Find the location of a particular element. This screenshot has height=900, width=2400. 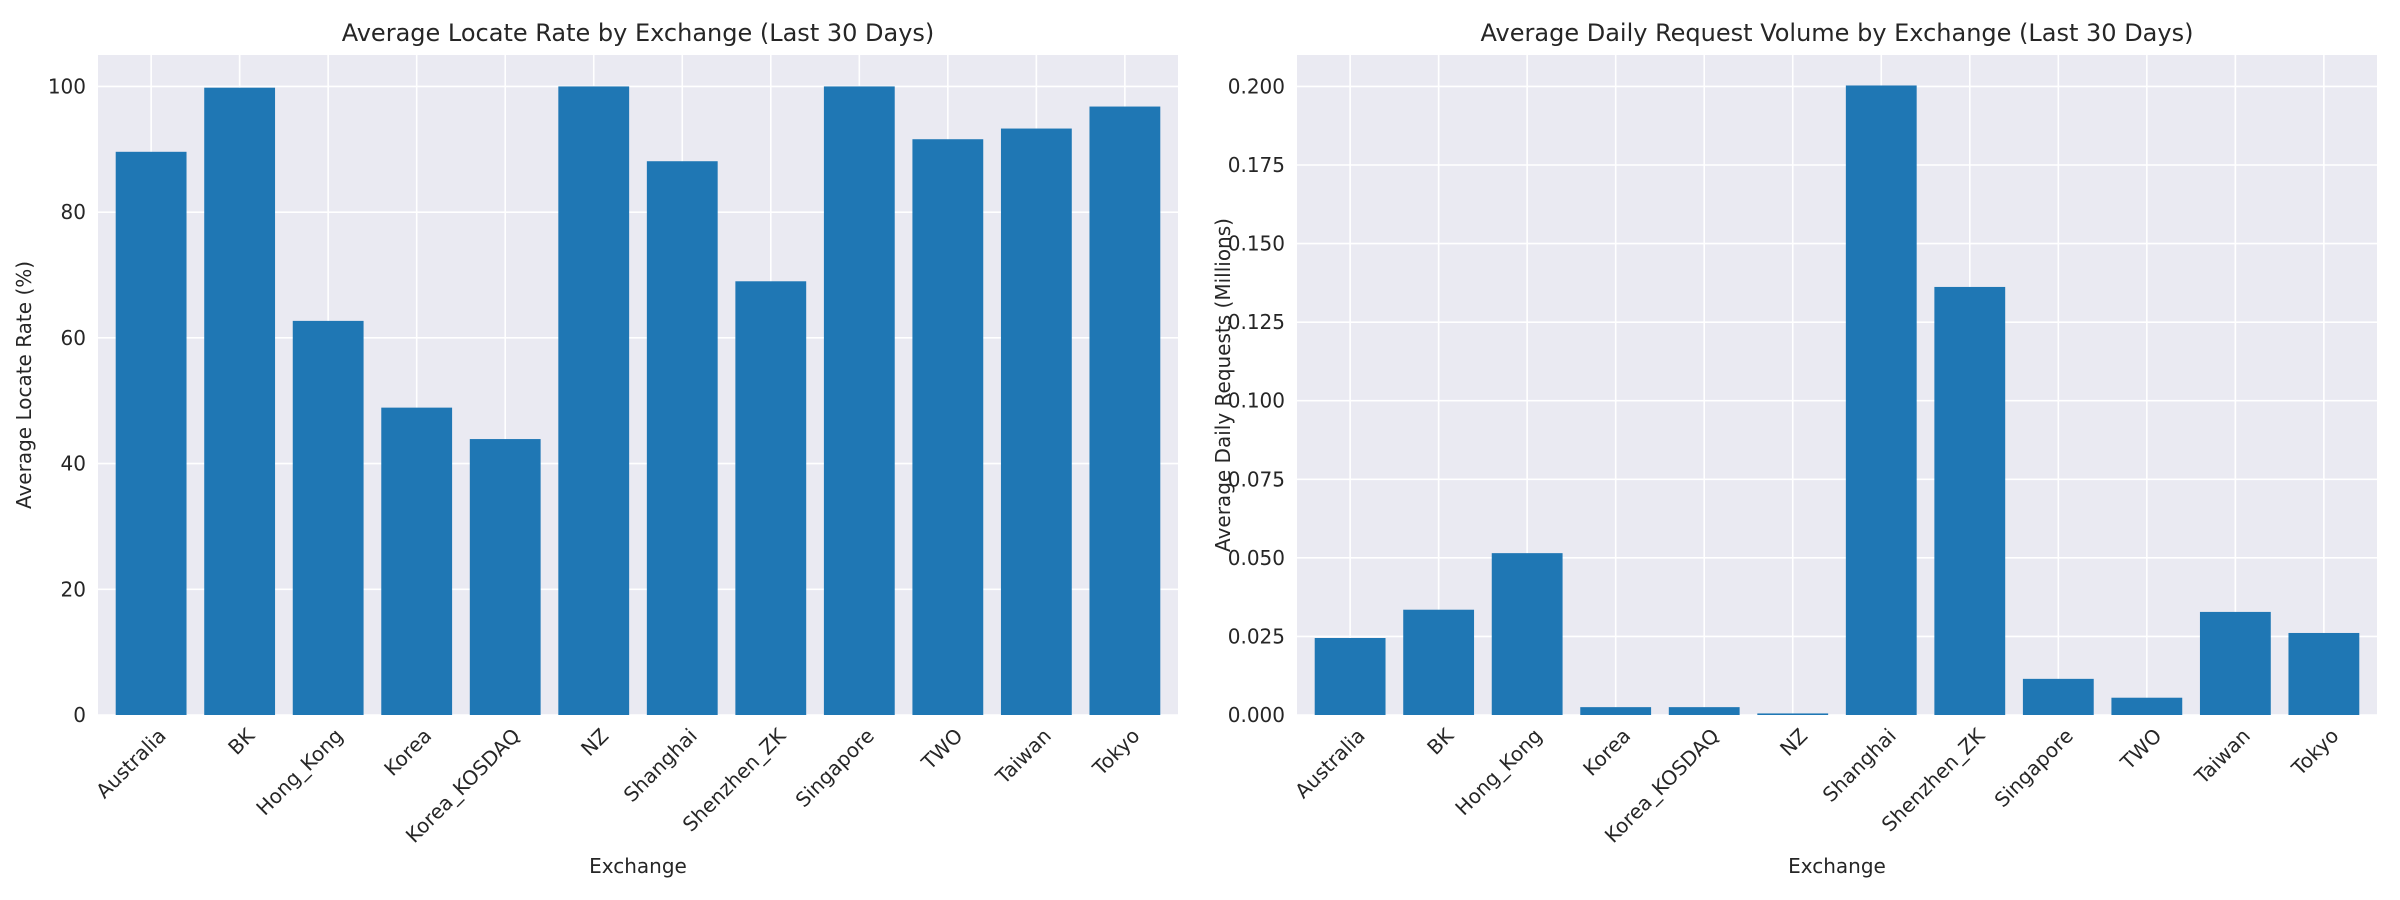

locate-rate-bar-two is located at coordinates (948, 427).